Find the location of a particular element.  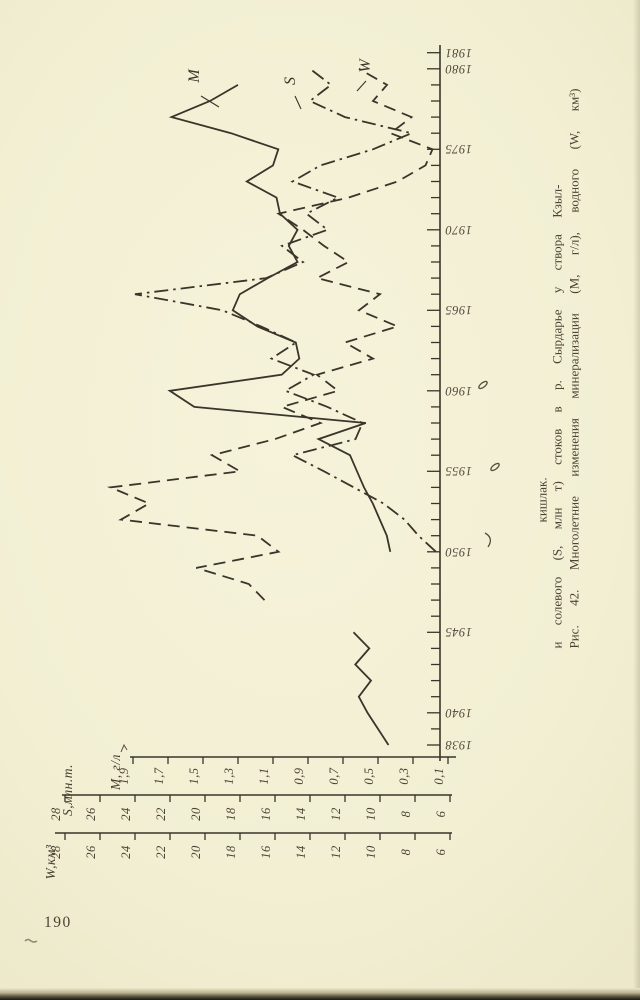

leader-m is located at coordinates (210, 101).